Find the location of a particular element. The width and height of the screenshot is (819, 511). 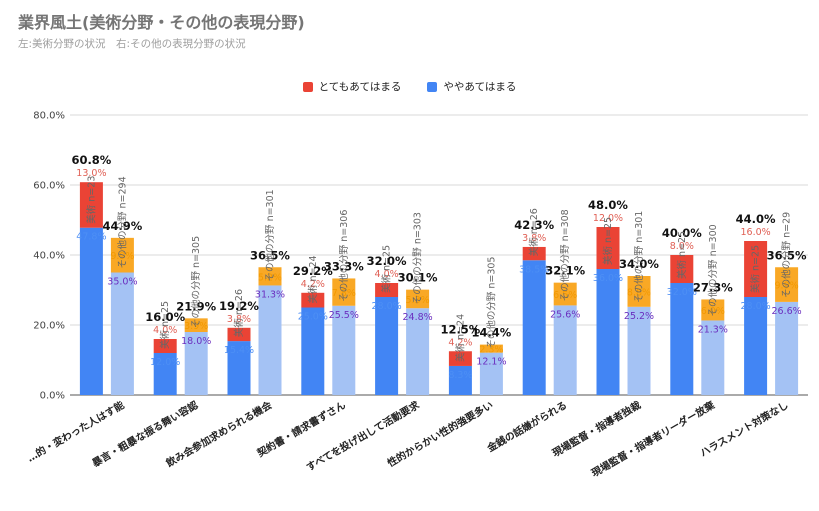

chart-title: 業界風土(美術分野・その他の表現分野) is located at coordinates (161, 22).